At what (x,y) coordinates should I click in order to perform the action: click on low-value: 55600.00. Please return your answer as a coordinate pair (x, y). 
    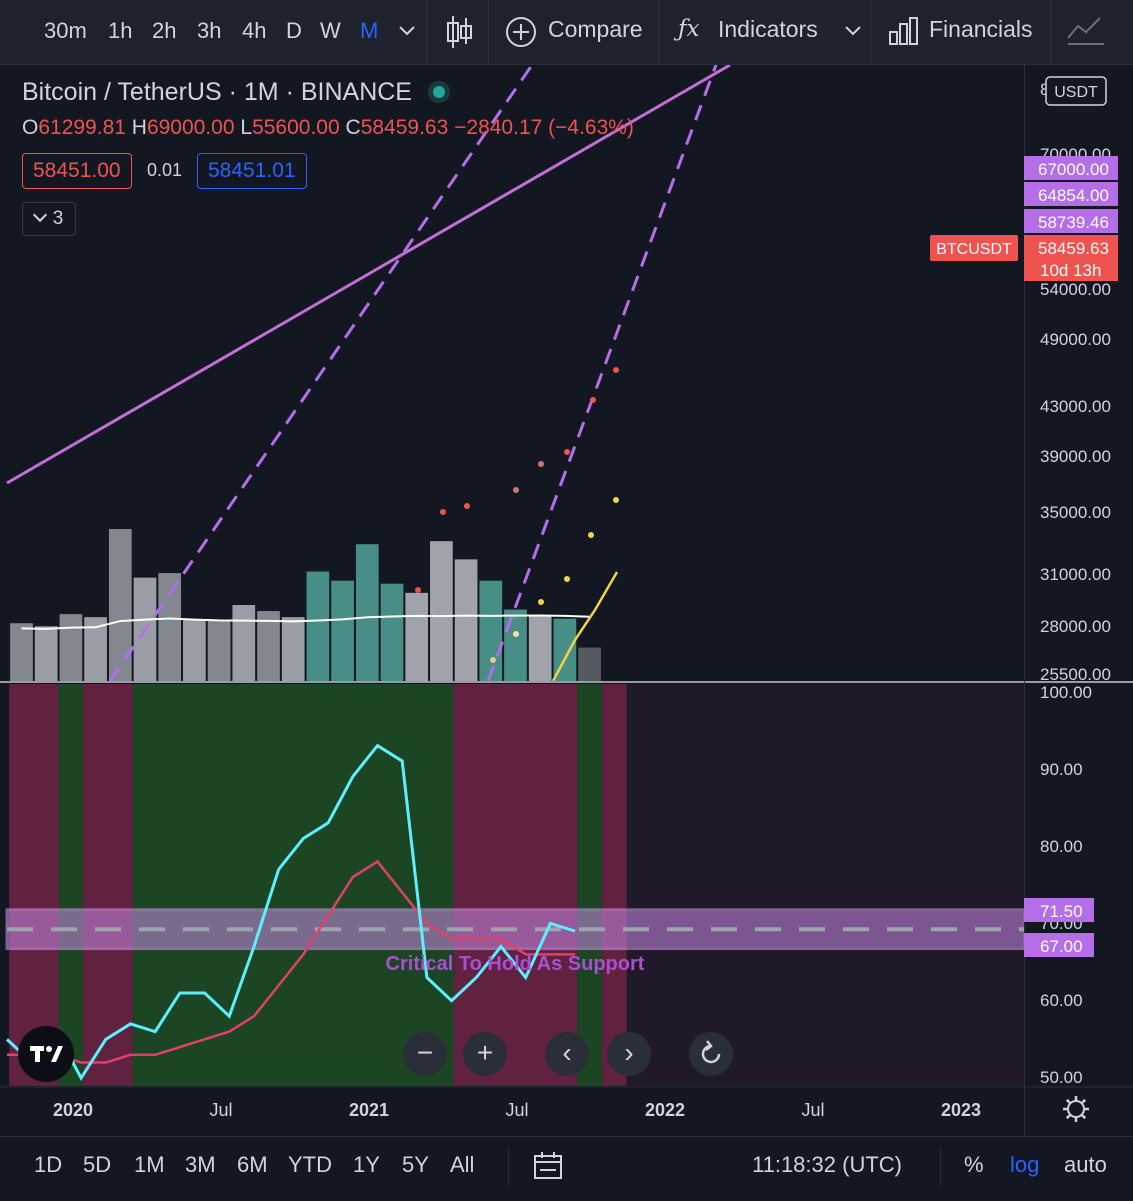
    Looking at the image, I should click on (296, 127).